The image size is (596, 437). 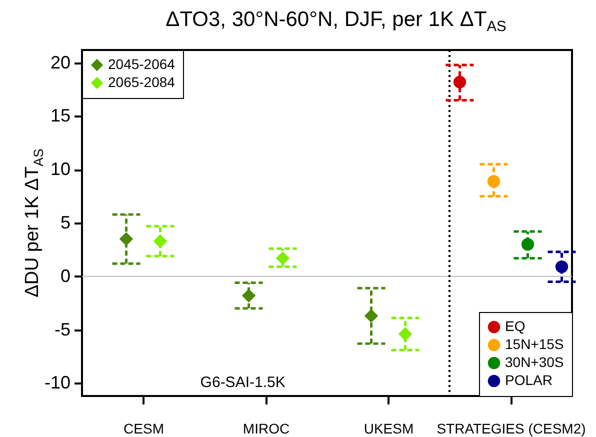 I want to click on legend-label: EQ, so click(x=515, y=326).